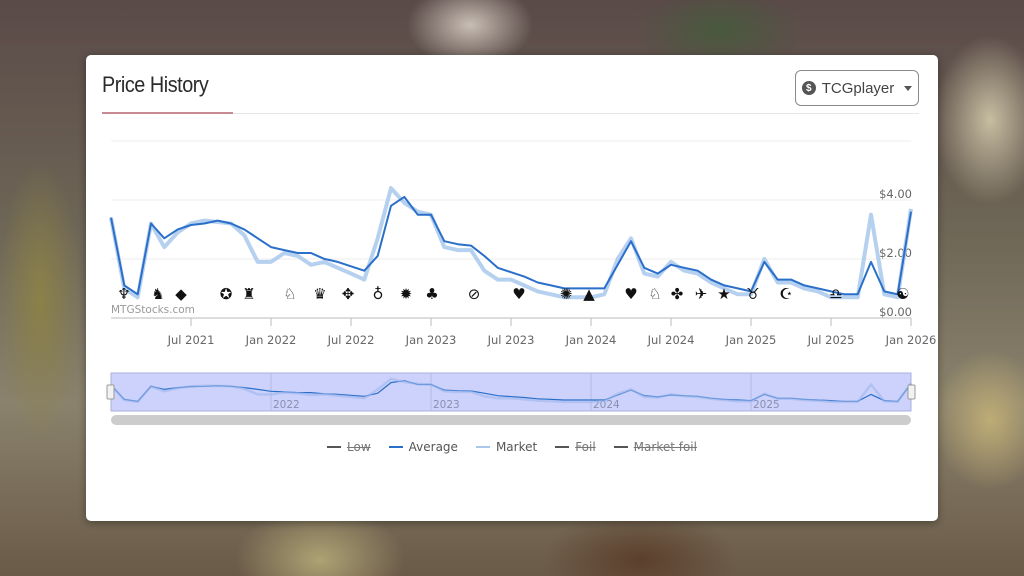 The width and height of the screenshot is (1024, 576). I want to click on set-symbol-icon: ♆, so click(123, 294).